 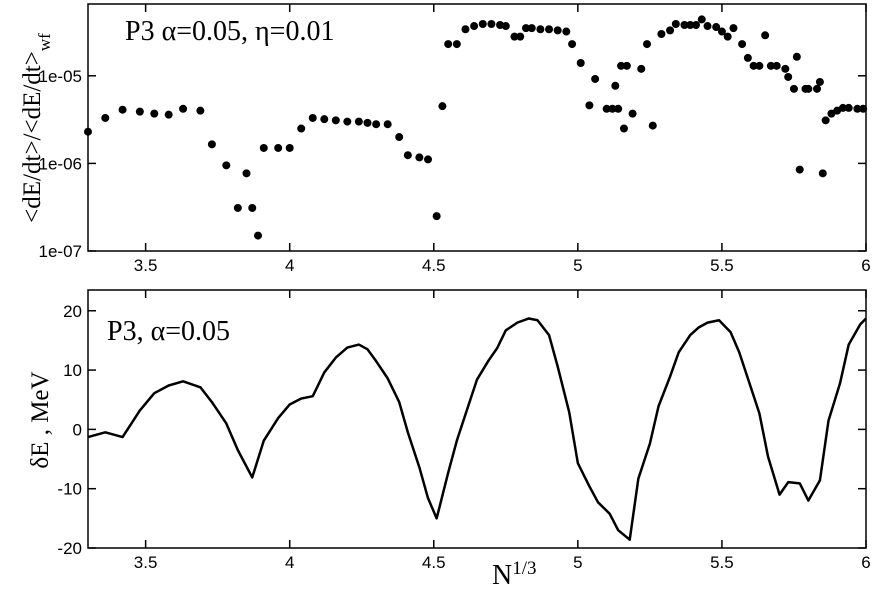 I want to click on y-tick-label: 1e-05, so click(x=60, y=76).